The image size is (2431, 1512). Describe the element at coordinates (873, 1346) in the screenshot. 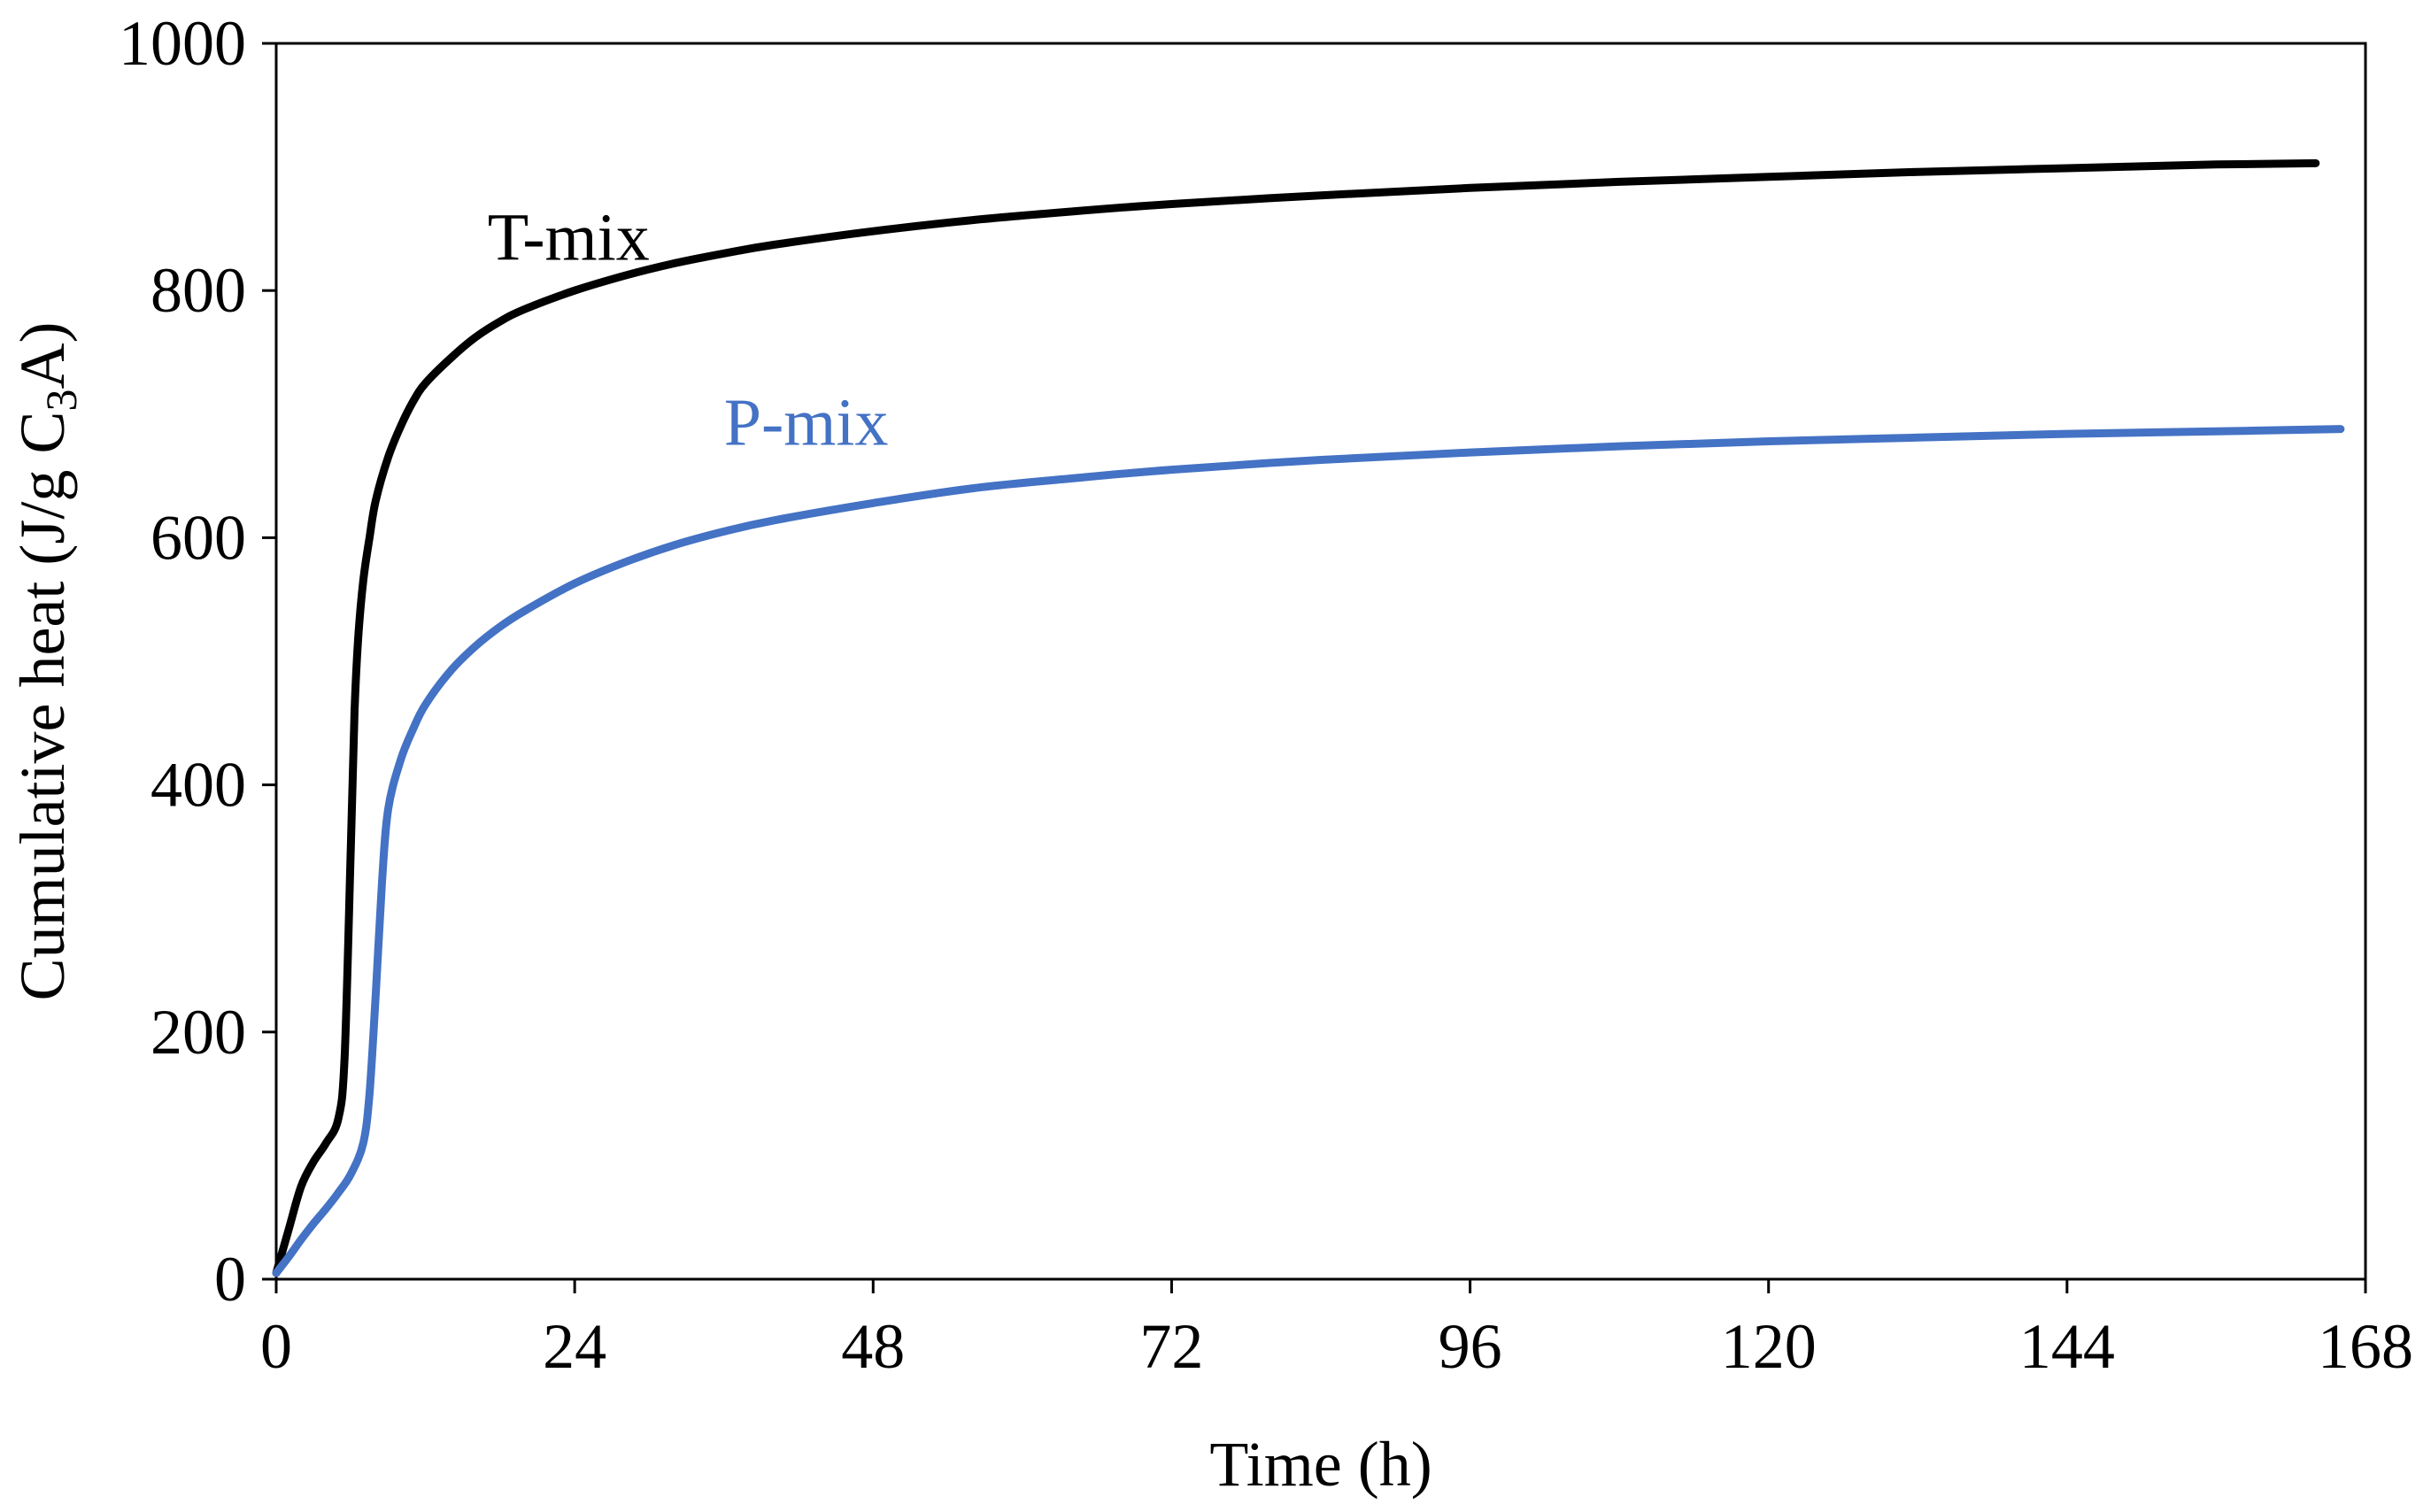

I see `x-tick-label: 48` at that location.